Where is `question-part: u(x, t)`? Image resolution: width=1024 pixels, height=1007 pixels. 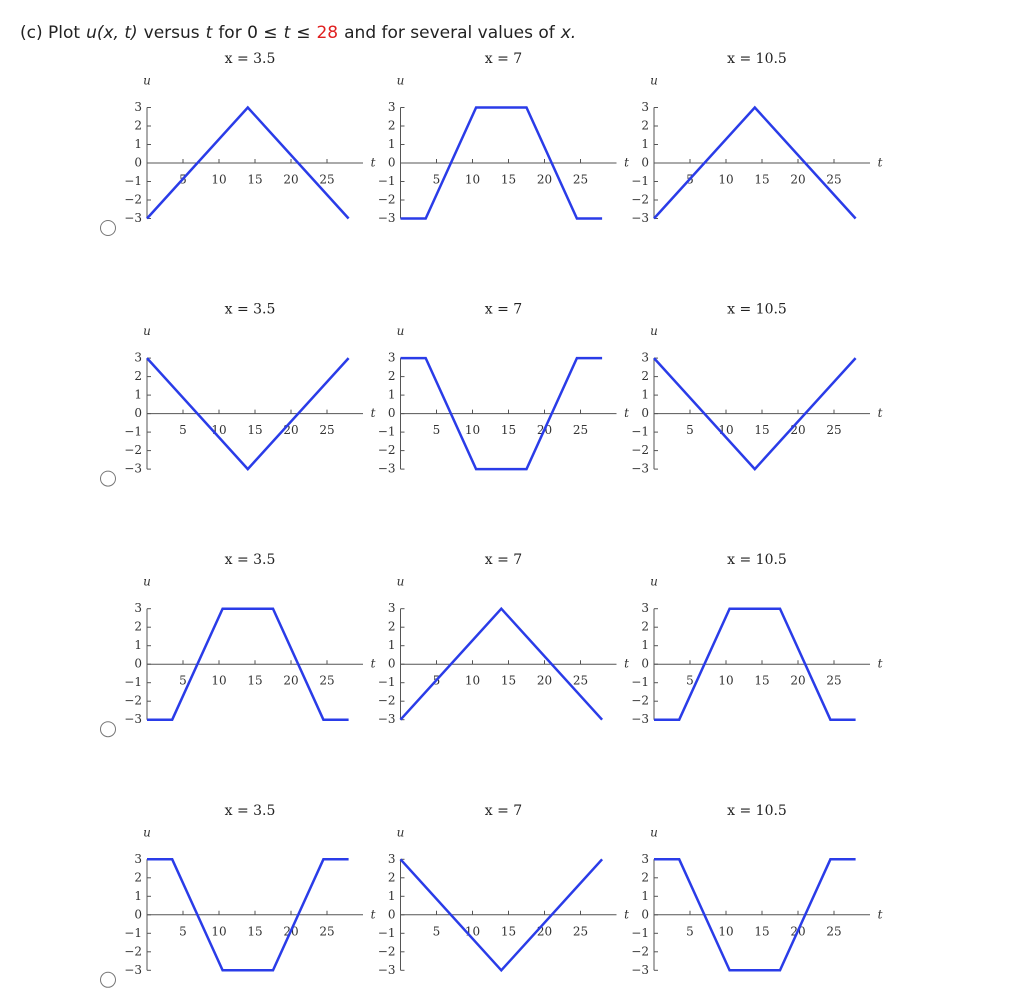
question-part: u(x, t) is located at coordinates (112, 33).